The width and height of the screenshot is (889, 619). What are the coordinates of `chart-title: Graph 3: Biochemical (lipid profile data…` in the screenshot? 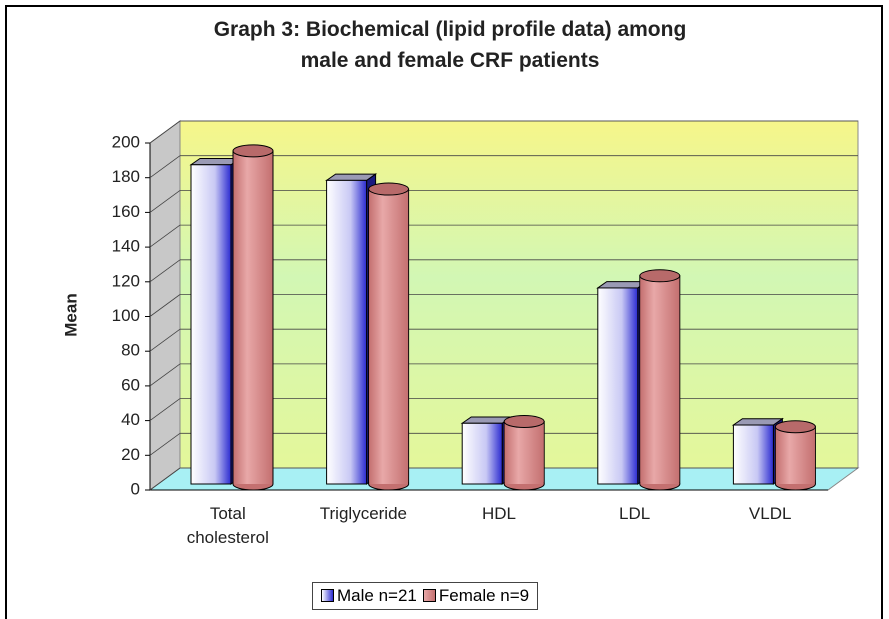 It's located at (450, 45).